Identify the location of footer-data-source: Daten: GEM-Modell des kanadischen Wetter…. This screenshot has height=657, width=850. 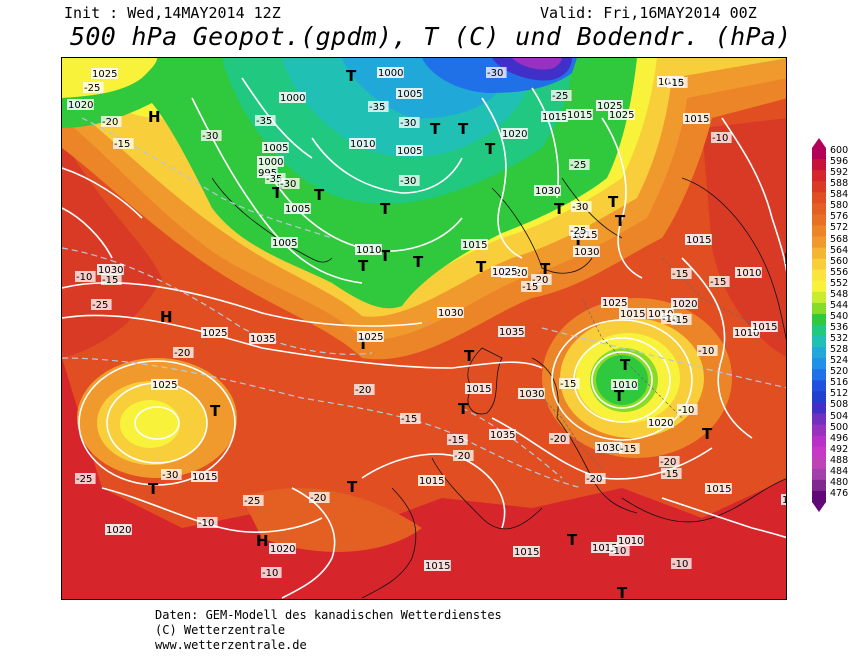
(328, 615).